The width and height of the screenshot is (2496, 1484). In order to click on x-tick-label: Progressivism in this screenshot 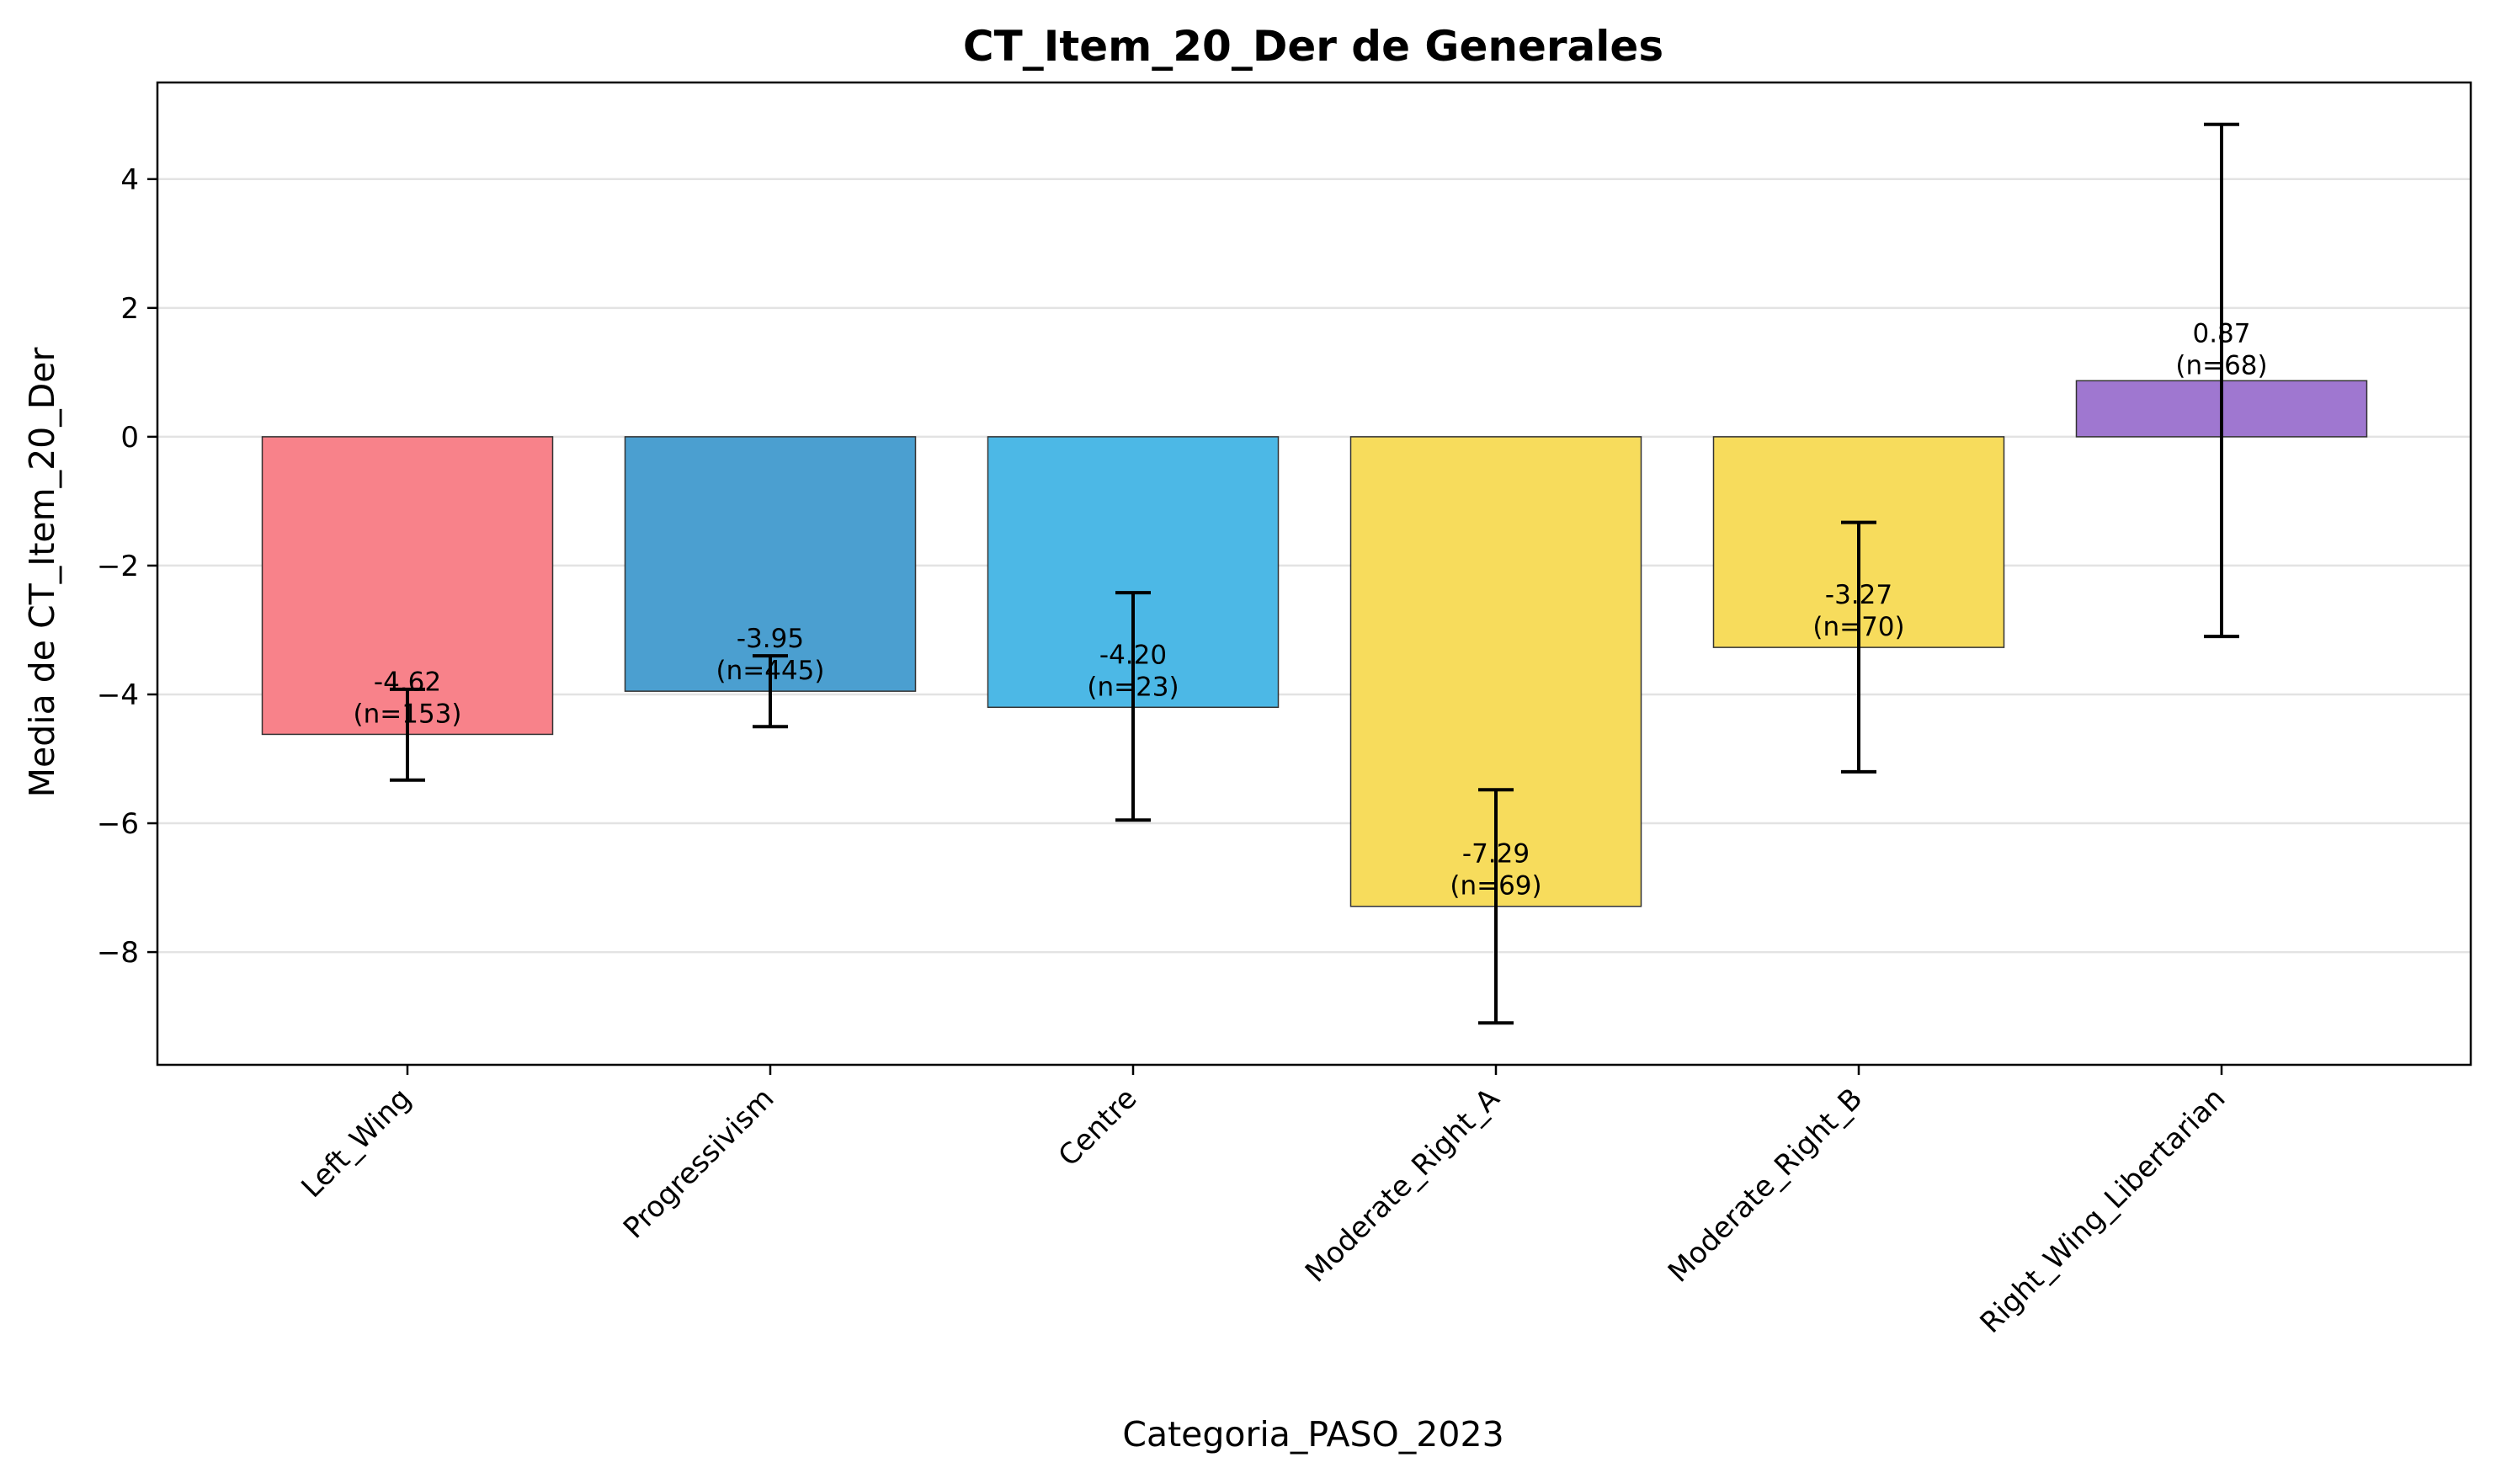, I will do `click(698, 1163)`.